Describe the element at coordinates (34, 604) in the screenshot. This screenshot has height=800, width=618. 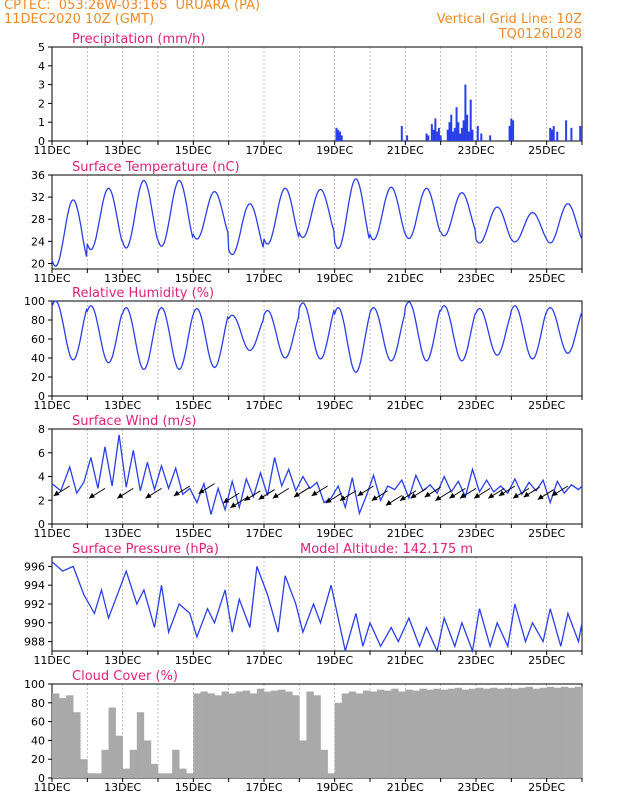
I see `y-tick-label: 992` at that location.